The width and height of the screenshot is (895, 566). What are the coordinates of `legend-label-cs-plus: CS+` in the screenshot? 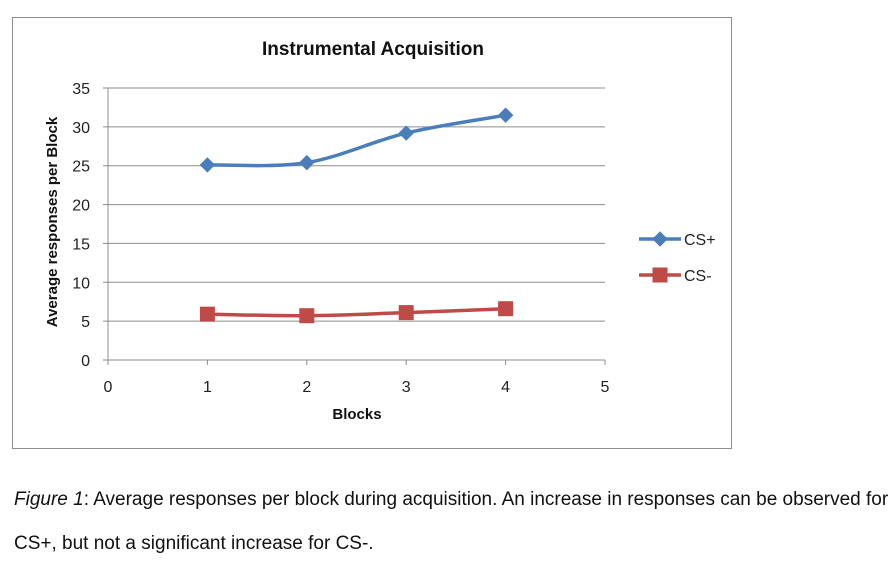 It's located at (700, 240).